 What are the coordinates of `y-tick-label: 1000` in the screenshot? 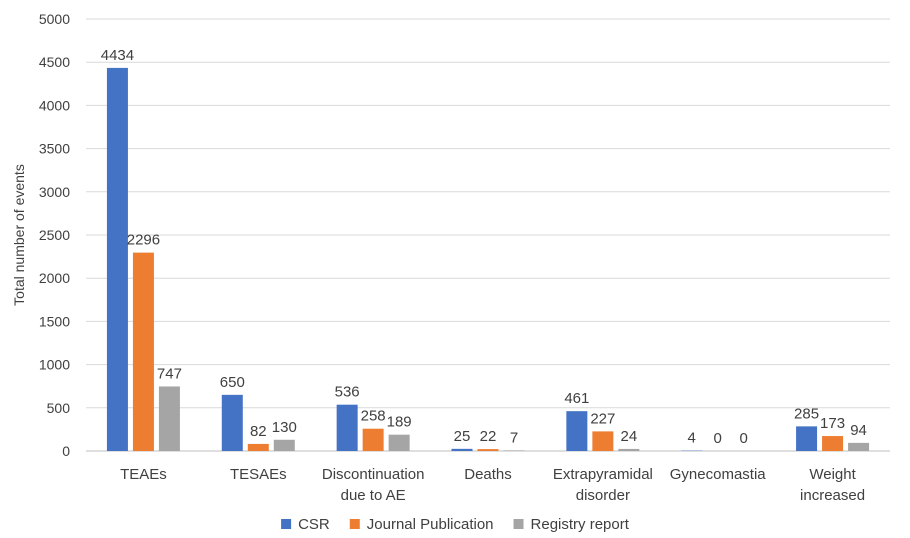 It's located at (54, 365).